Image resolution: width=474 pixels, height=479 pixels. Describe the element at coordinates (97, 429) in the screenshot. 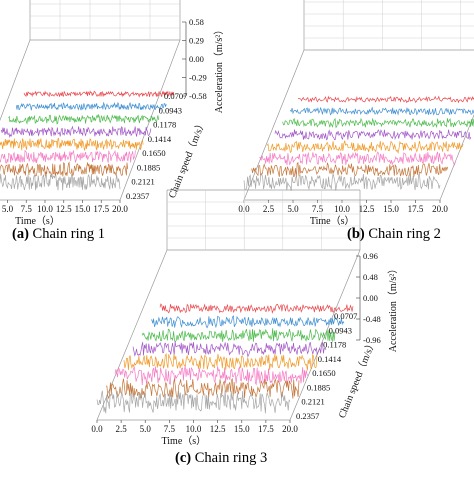

I see `x-tick-label: 0.0` at that location.